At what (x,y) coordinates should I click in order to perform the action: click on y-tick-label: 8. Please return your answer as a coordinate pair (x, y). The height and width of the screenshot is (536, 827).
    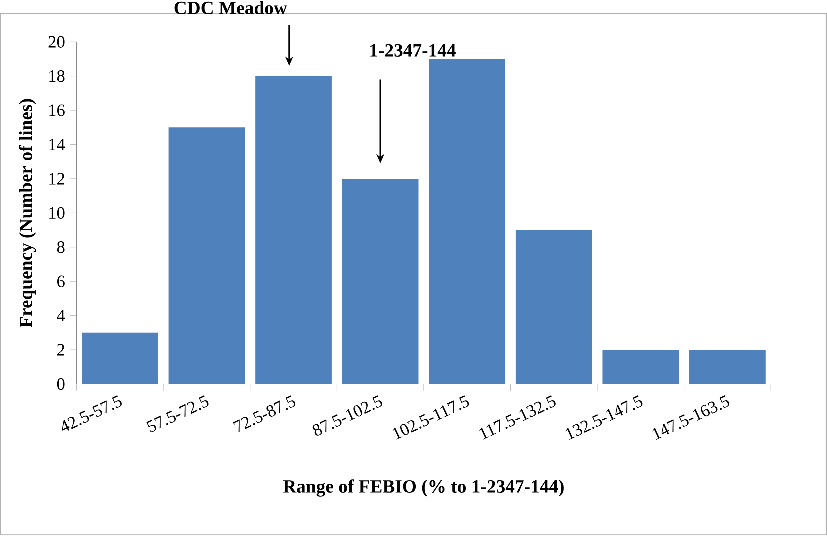
    Looking at the image, I should click on (61, 248).